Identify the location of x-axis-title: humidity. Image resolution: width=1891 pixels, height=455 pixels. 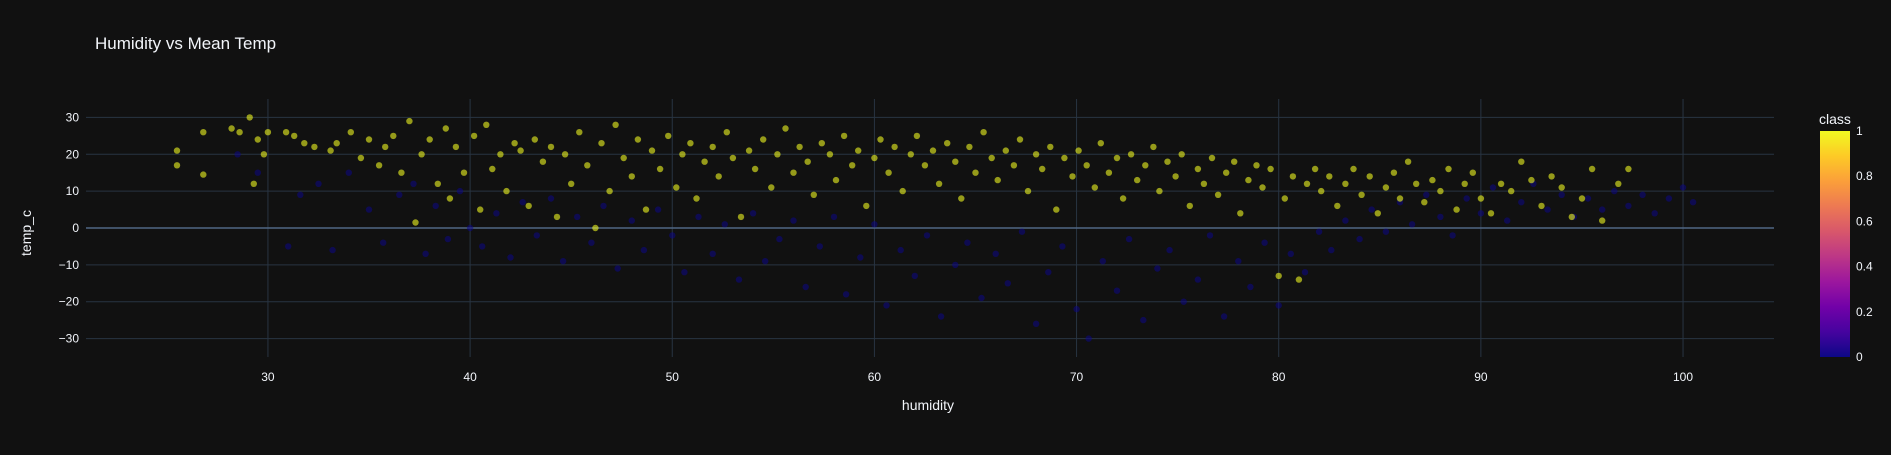
(928, 405).